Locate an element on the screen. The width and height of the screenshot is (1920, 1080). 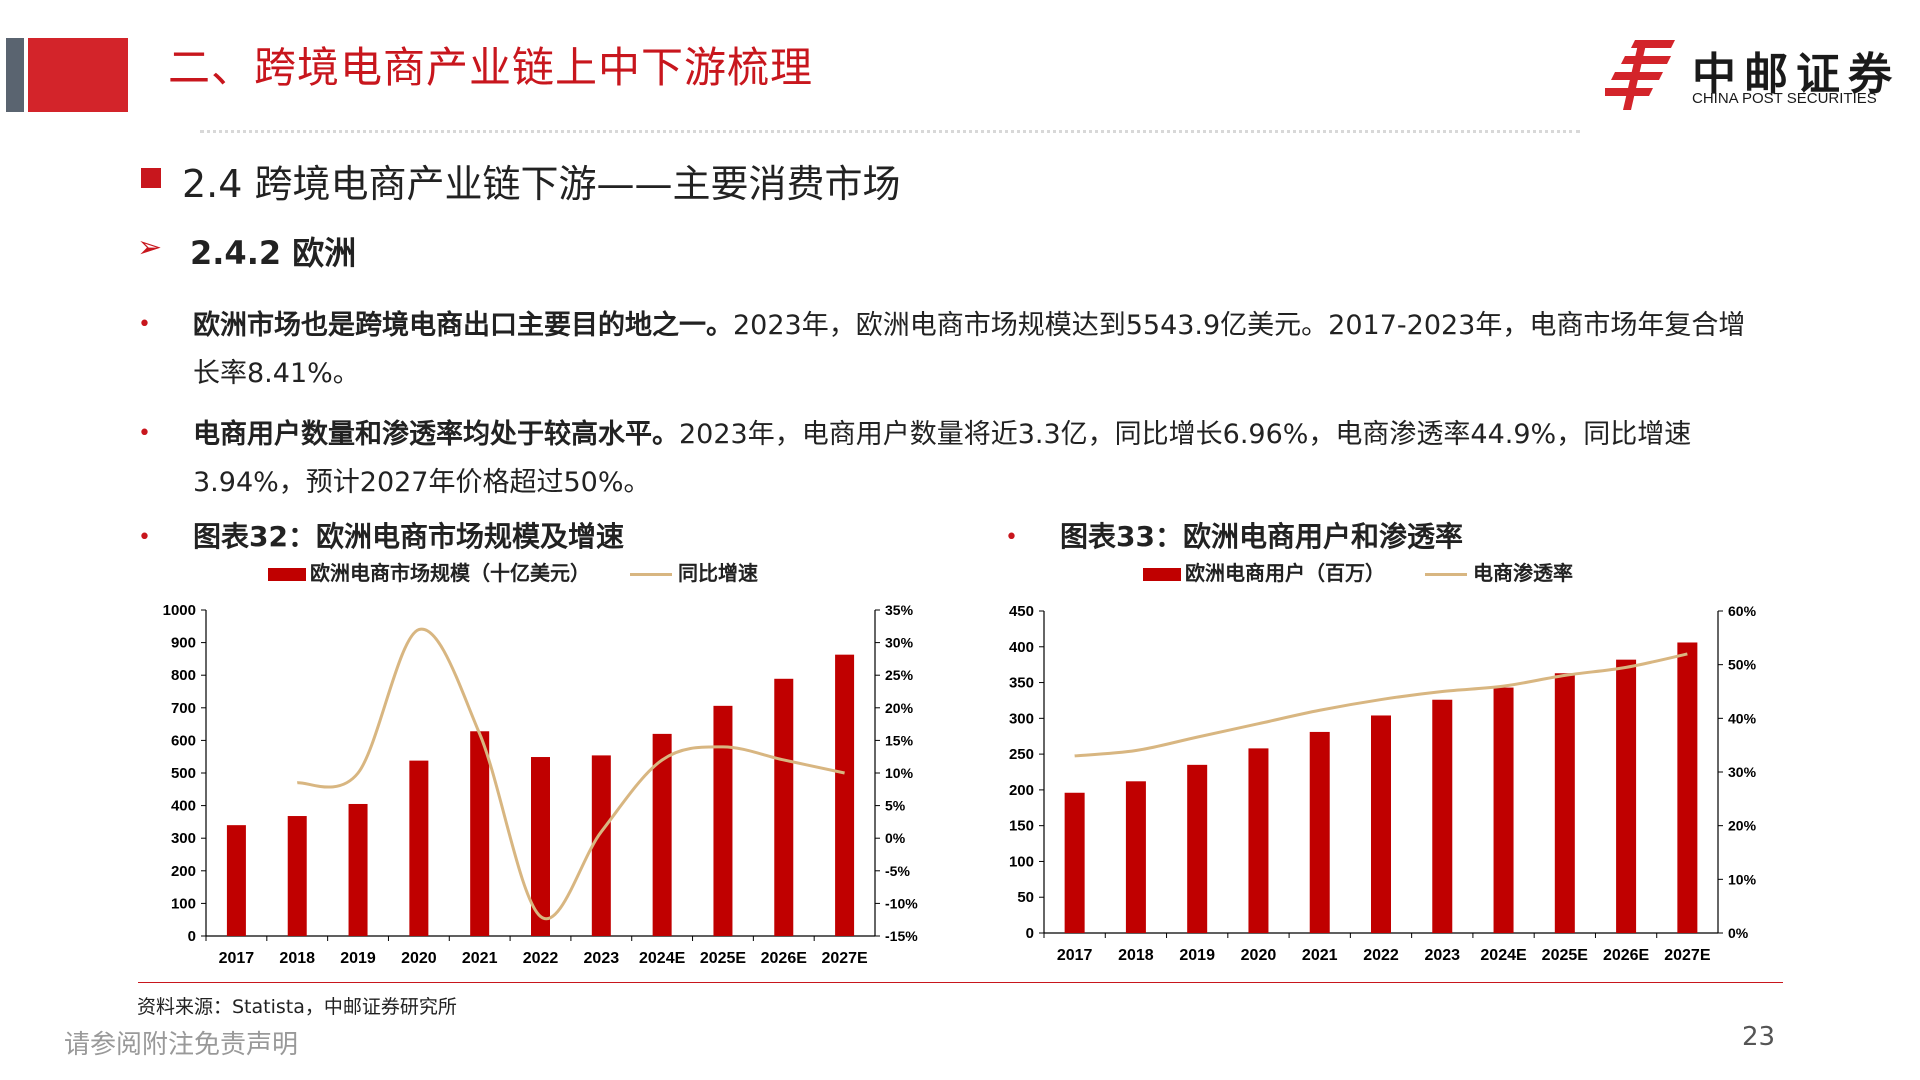
chart-1-right-tick-label: 10% is located at coordinates (899, 773).